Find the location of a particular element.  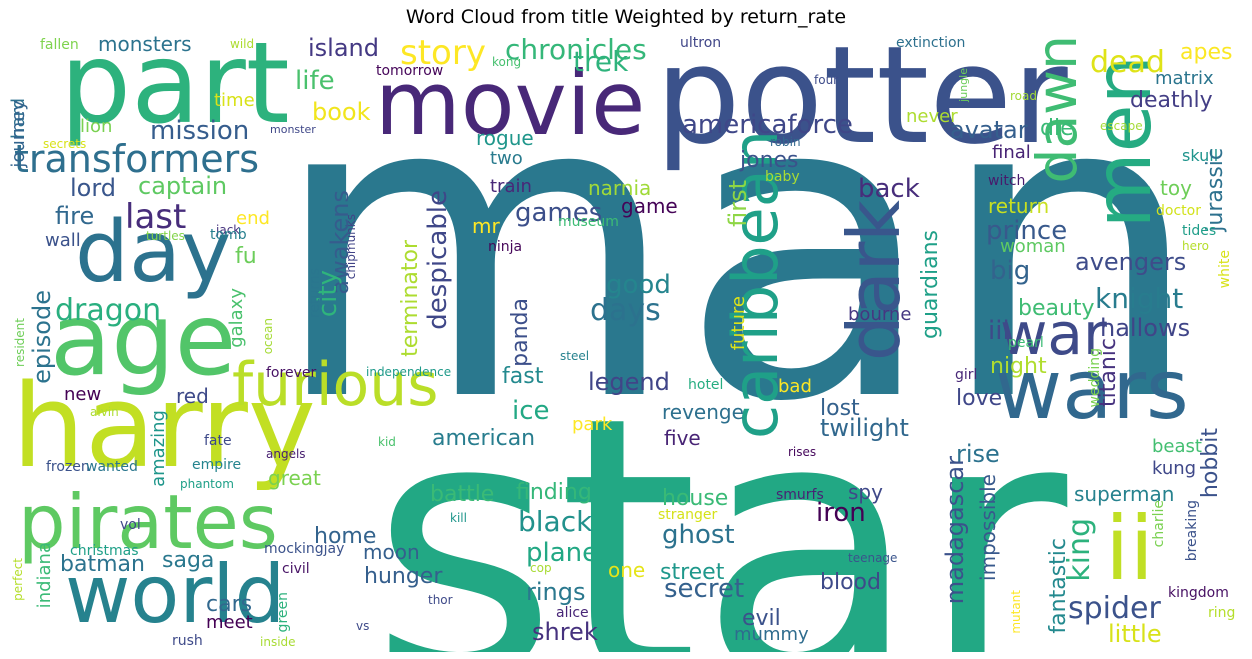

cloud-word-iii: iii is located at coordinates (999, 331).